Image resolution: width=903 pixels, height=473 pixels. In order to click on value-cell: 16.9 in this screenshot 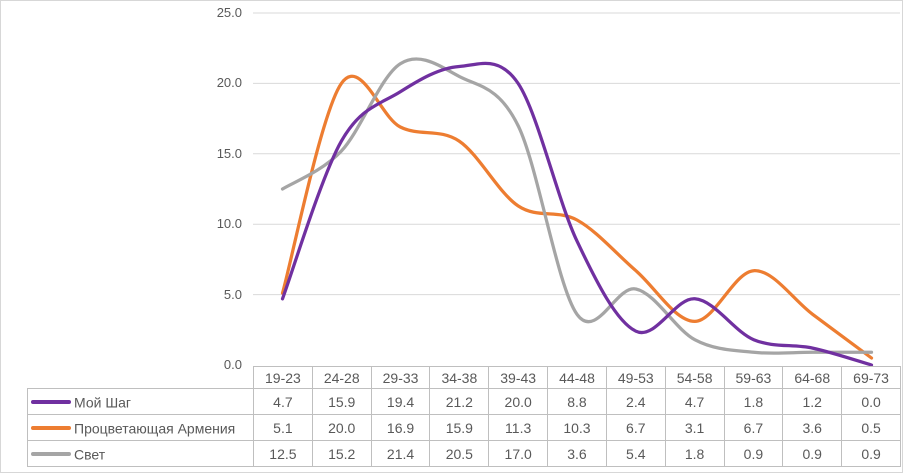, I will do `click(400, 427)`.